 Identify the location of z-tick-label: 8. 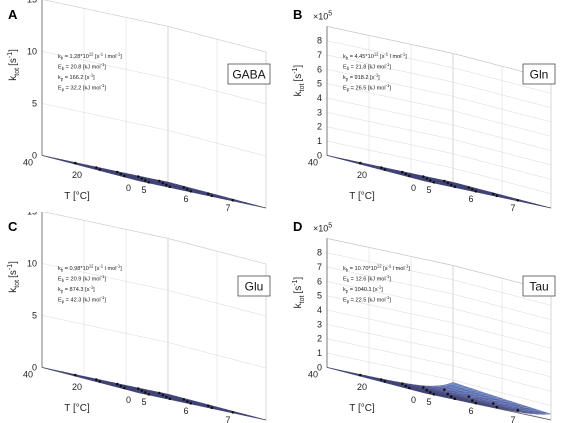
(319, 41).